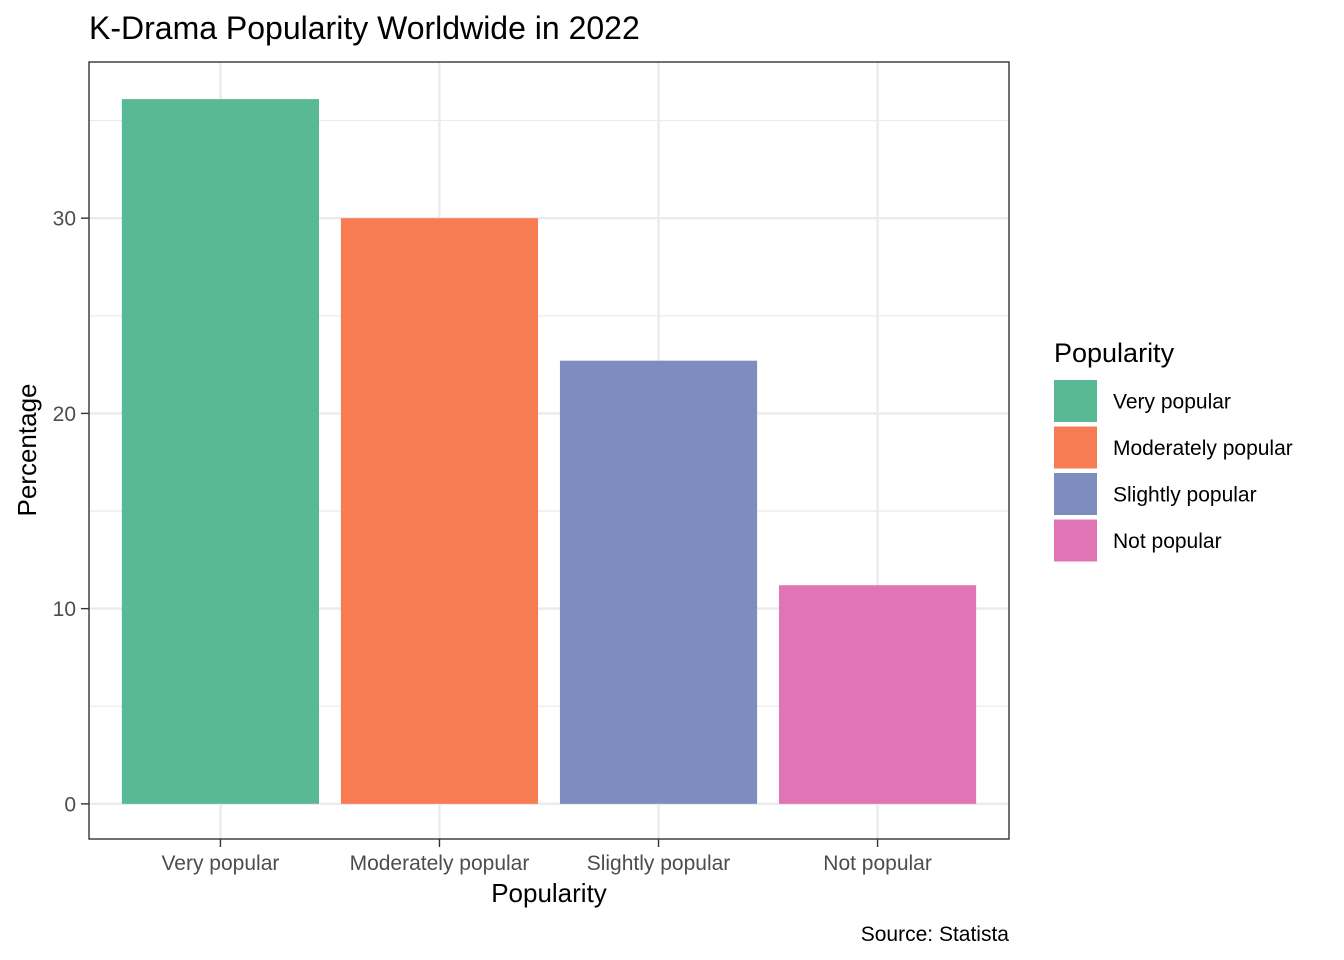 This screenshot has width=1344, height=960. I want to click on y-tick-label: 30, so click(64, 219).